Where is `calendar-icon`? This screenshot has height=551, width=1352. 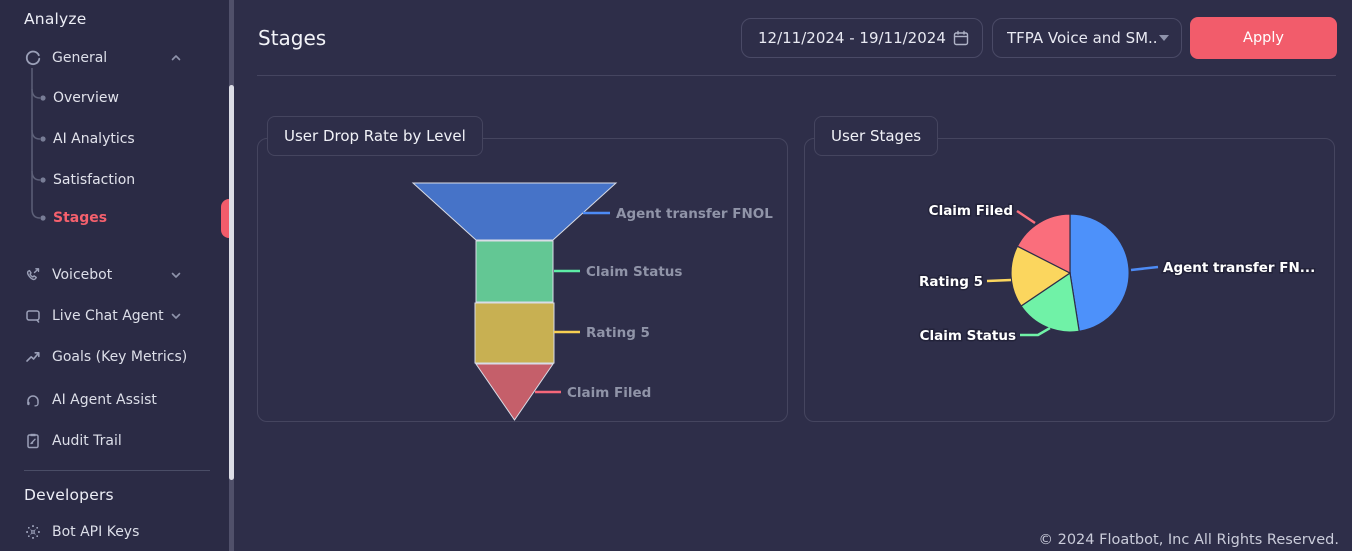
calendar-icon is located at coordinates (961, 38).